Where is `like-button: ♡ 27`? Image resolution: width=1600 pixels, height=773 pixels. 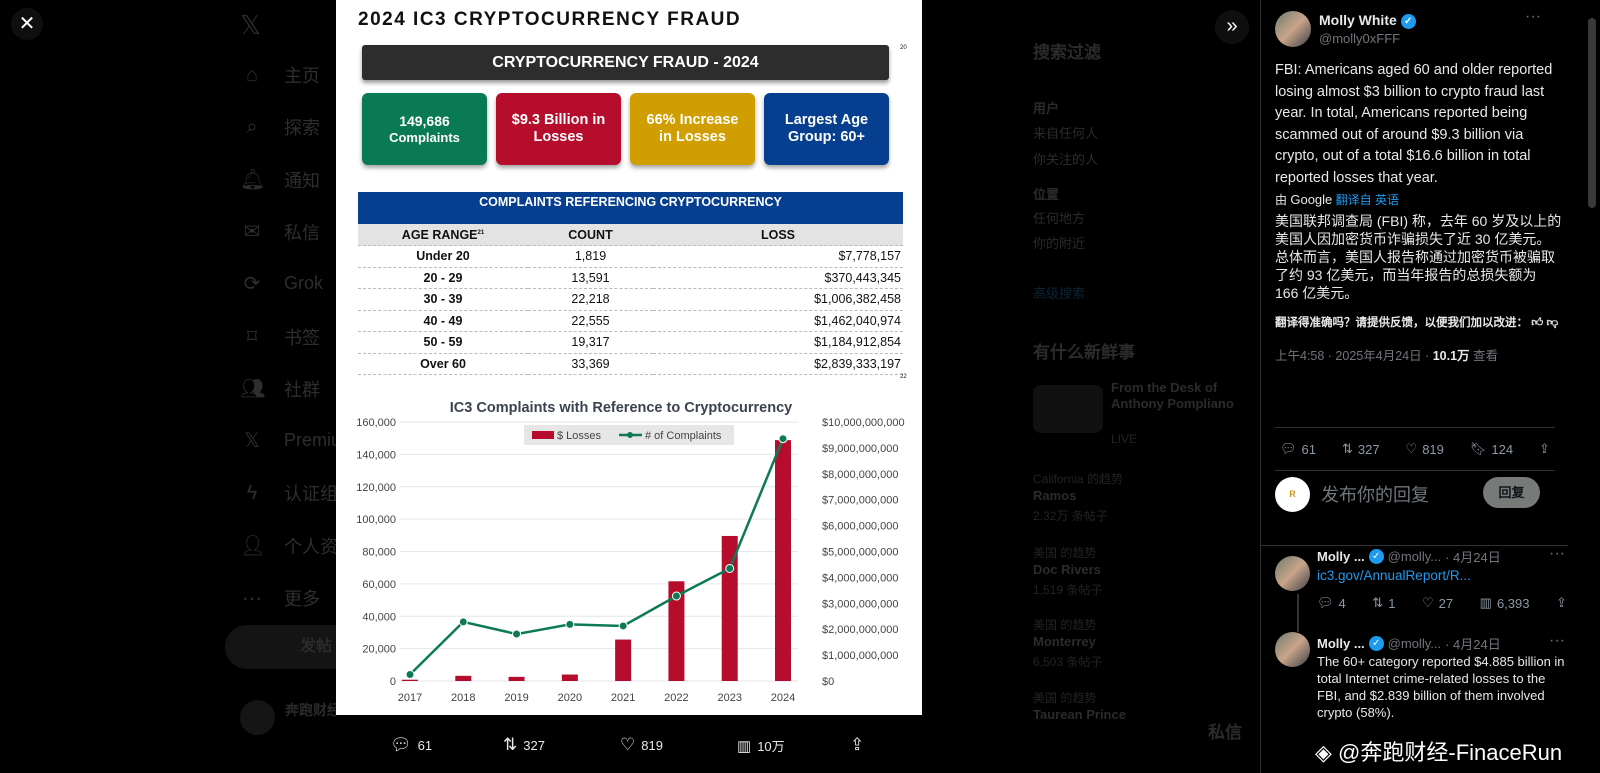
like-button: ♡ 27 is located at coordinates (1437, 603).